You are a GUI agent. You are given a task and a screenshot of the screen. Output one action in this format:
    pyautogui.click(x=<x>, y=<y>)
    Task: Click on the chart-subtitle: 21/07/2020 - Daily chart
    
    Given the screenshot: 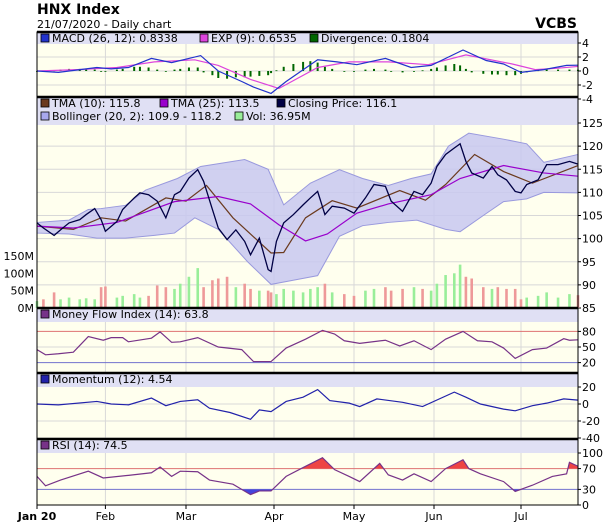 What is the action you would take?
    pyautogui.click(x=104, y=24)
    